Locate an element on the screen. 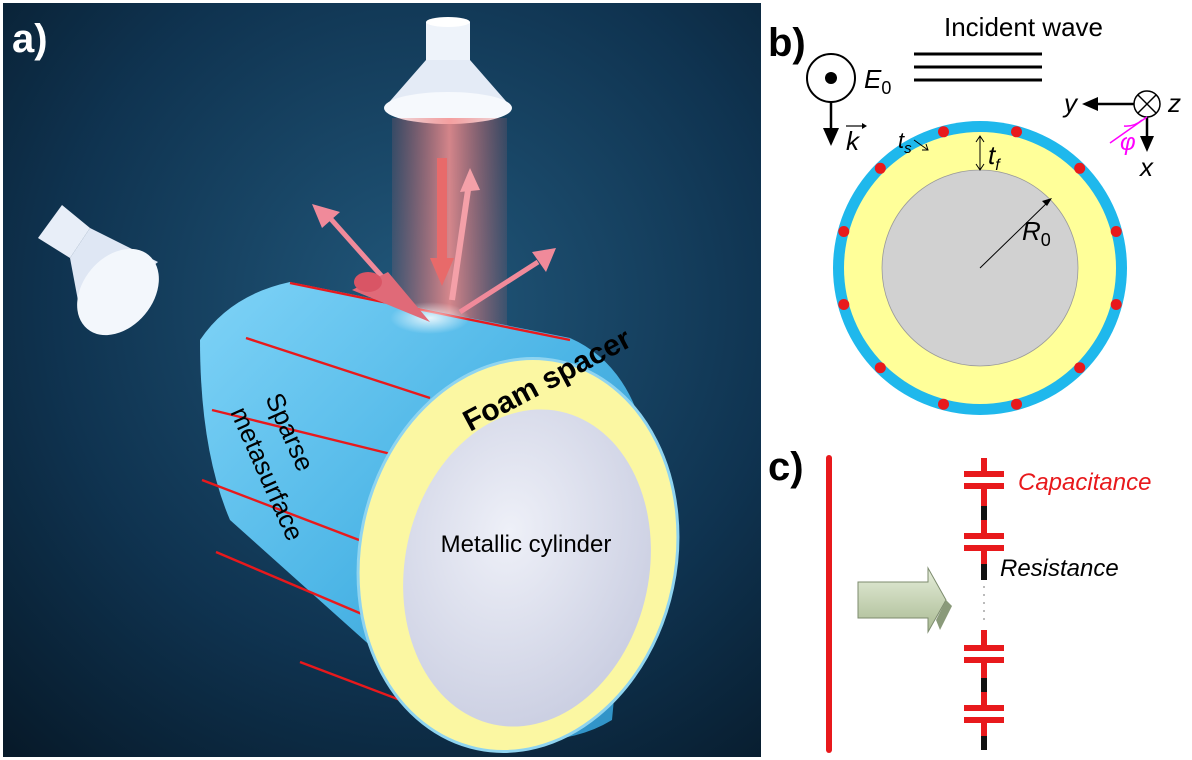 The width and height of the screenshot is (1192, 760). top-horn-antenna is located at coordinates (448, 70).